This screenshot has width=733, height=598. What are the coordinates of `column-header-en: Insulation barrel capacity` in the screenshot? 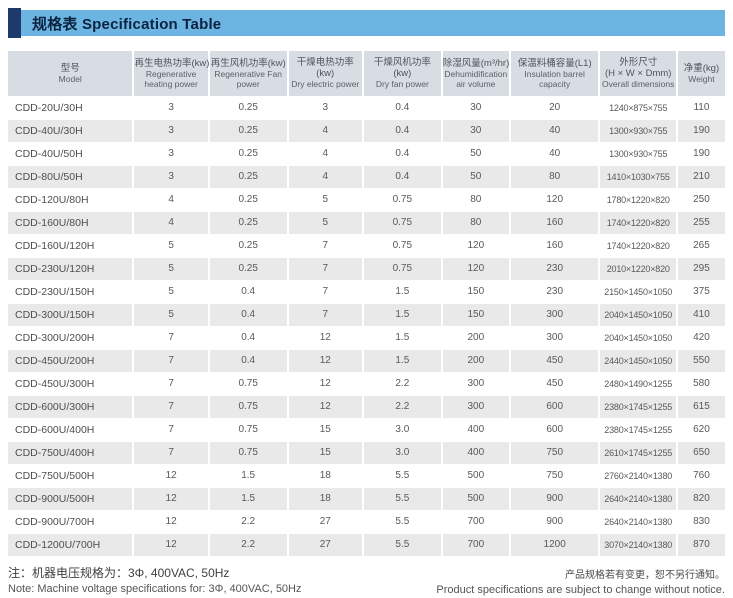 It's located at (554, 78).